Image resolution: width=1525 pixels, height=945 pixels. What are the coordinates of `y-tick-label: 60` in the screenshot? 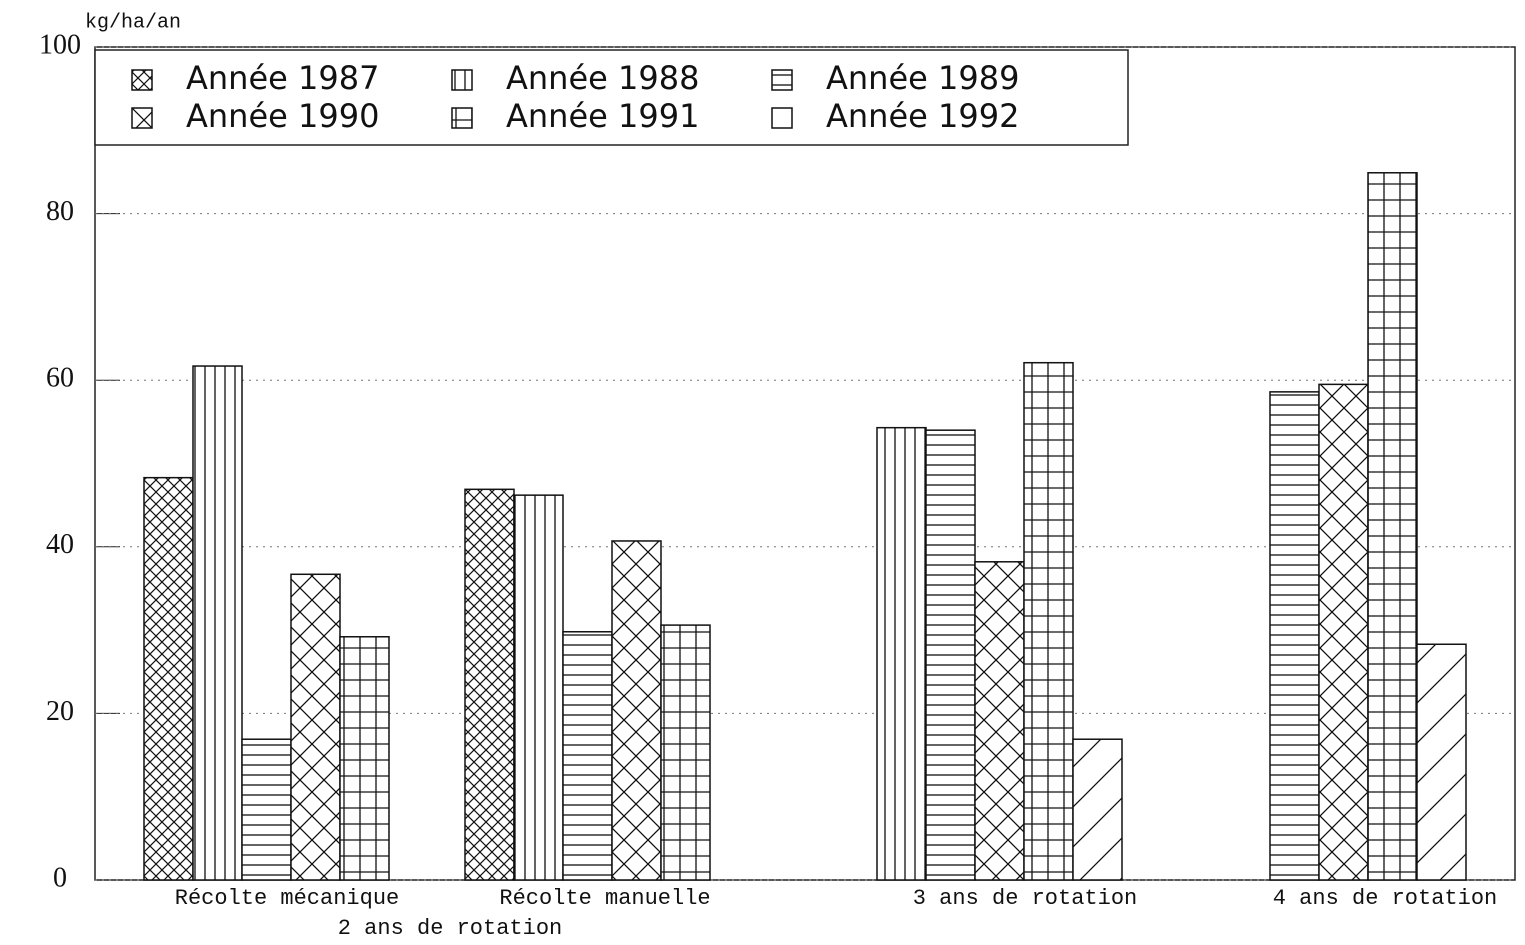 It's located at (60, 378).